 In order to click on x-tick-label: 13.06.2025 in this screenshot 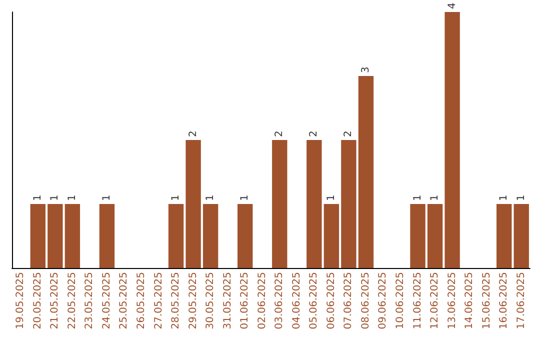, I will do `click(452, 301)`.